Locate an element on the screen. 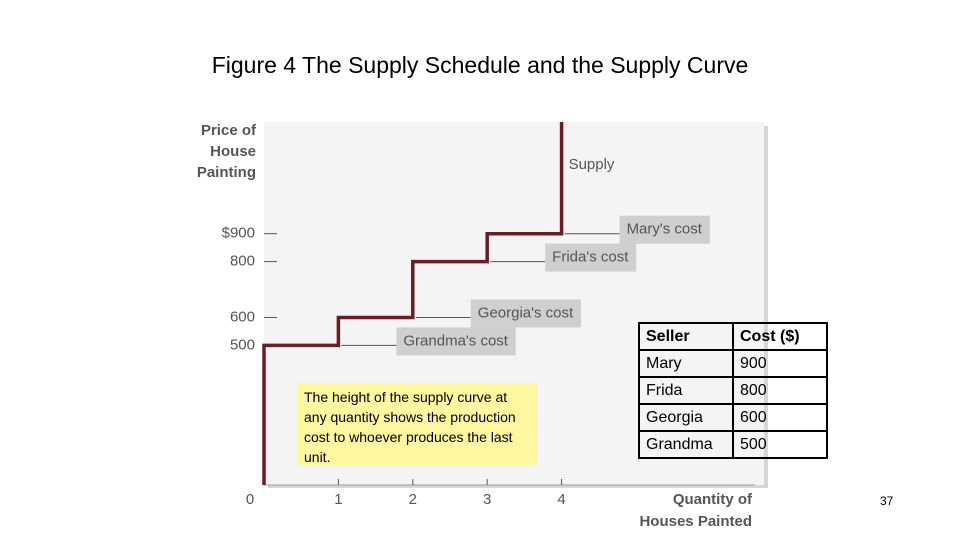 Image resolution: width=960 pixels, height=540 pixels. cell: Frida is located at coordinates (686, 390).